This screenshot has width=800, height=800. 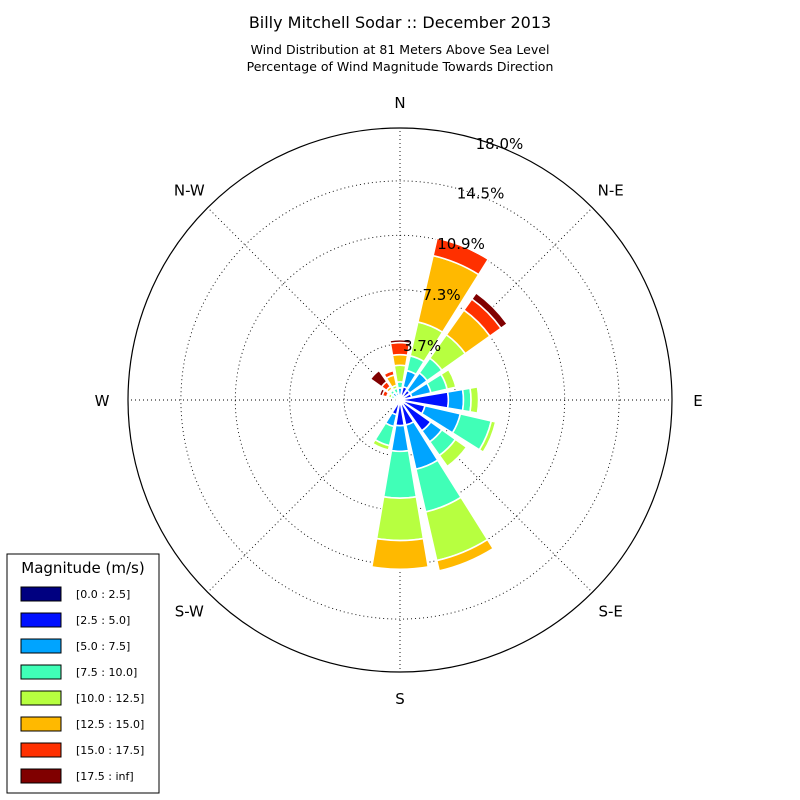 I want to click on legend-label: [15.0 : 17.5], so click(x=110, y=750).